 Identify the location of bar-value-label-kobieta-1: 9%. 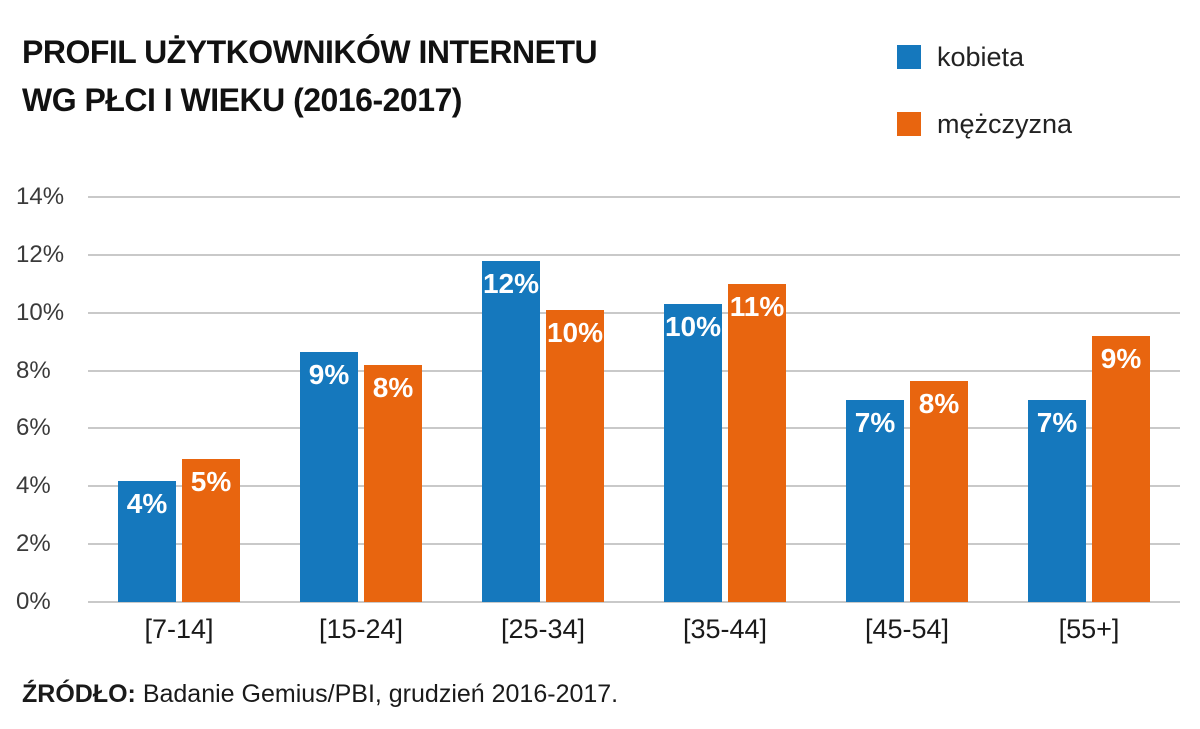
(329, 374).